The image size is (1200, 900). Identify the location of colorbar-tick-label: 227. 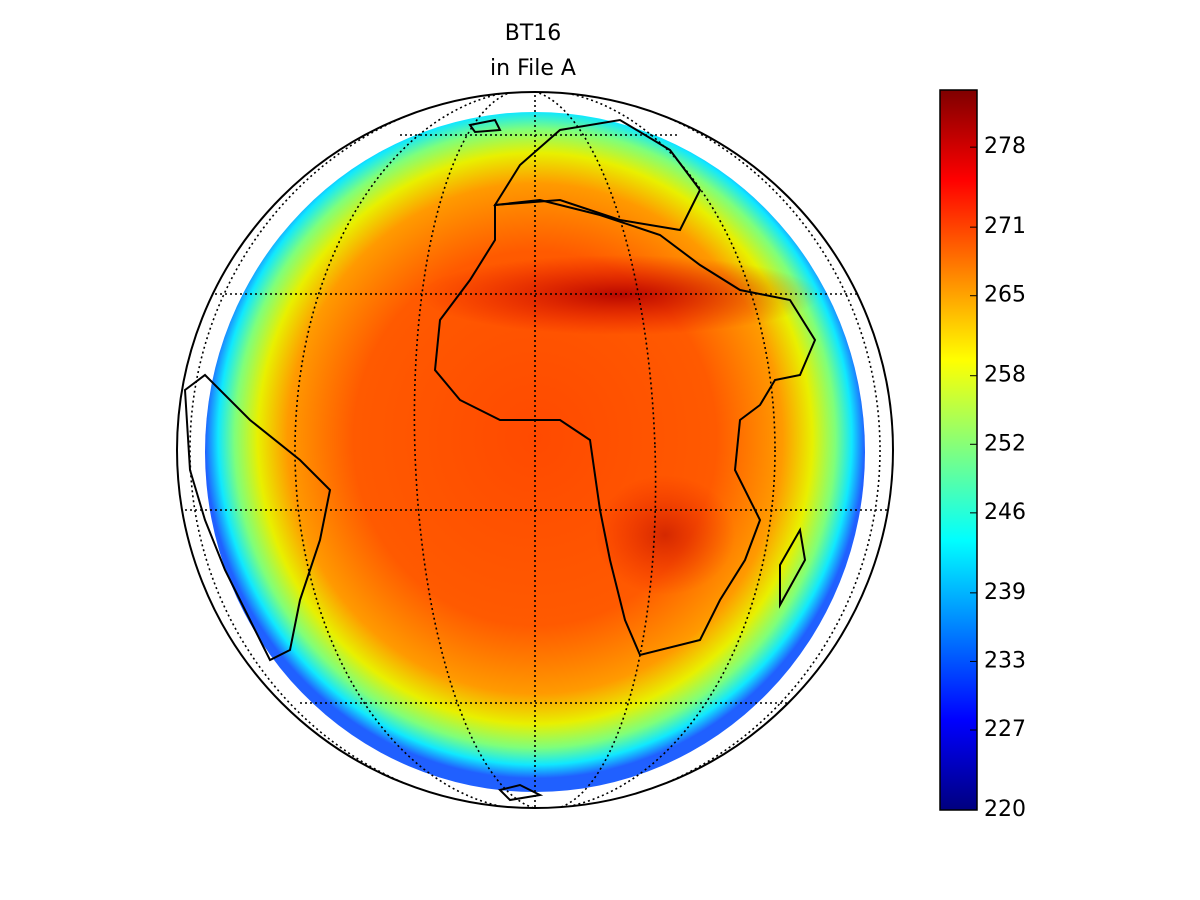
(1005, 729).